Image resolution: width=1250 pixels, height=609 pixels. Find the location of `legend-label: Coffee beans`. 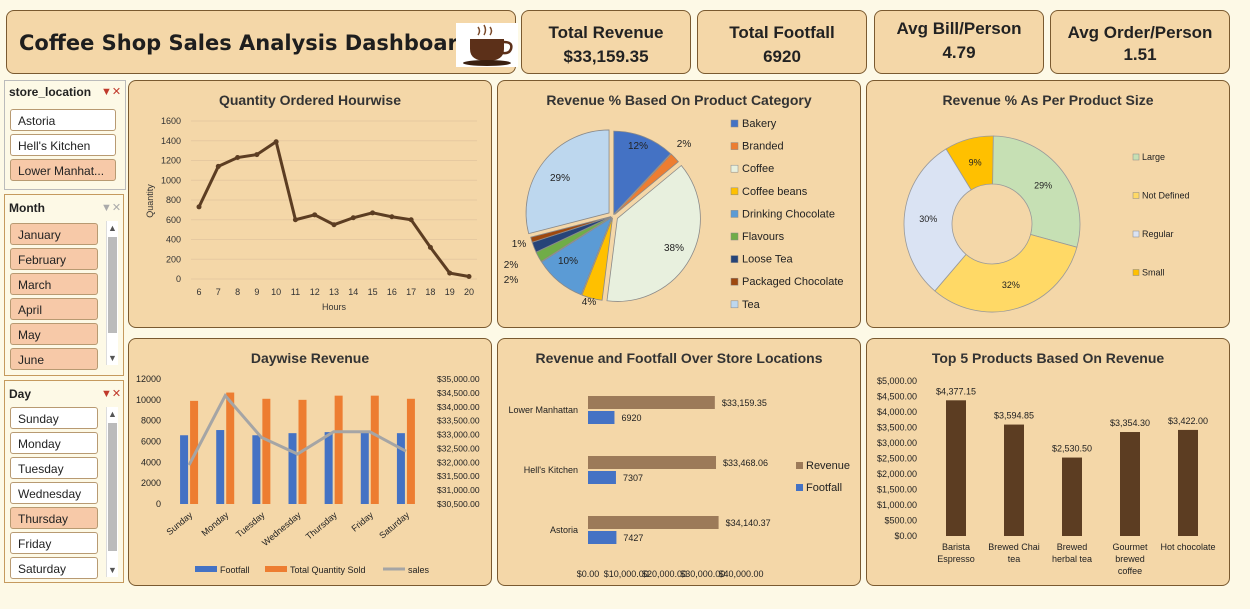

legend-label: Coffee beans is located at coordinates (775, 192).